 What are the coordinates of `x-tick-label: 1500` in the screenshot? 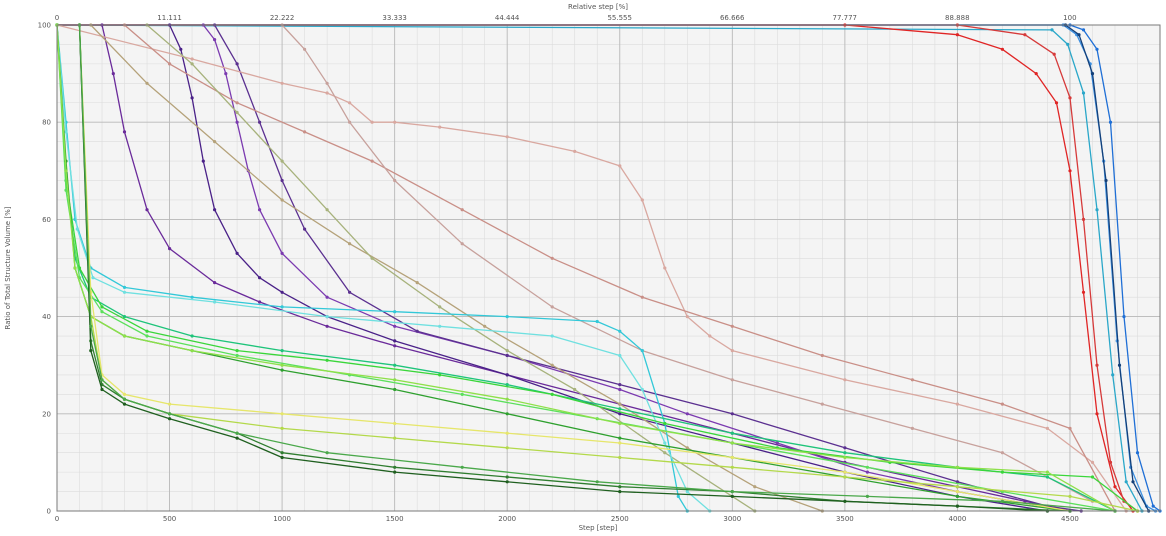 It's located at (395, 519).